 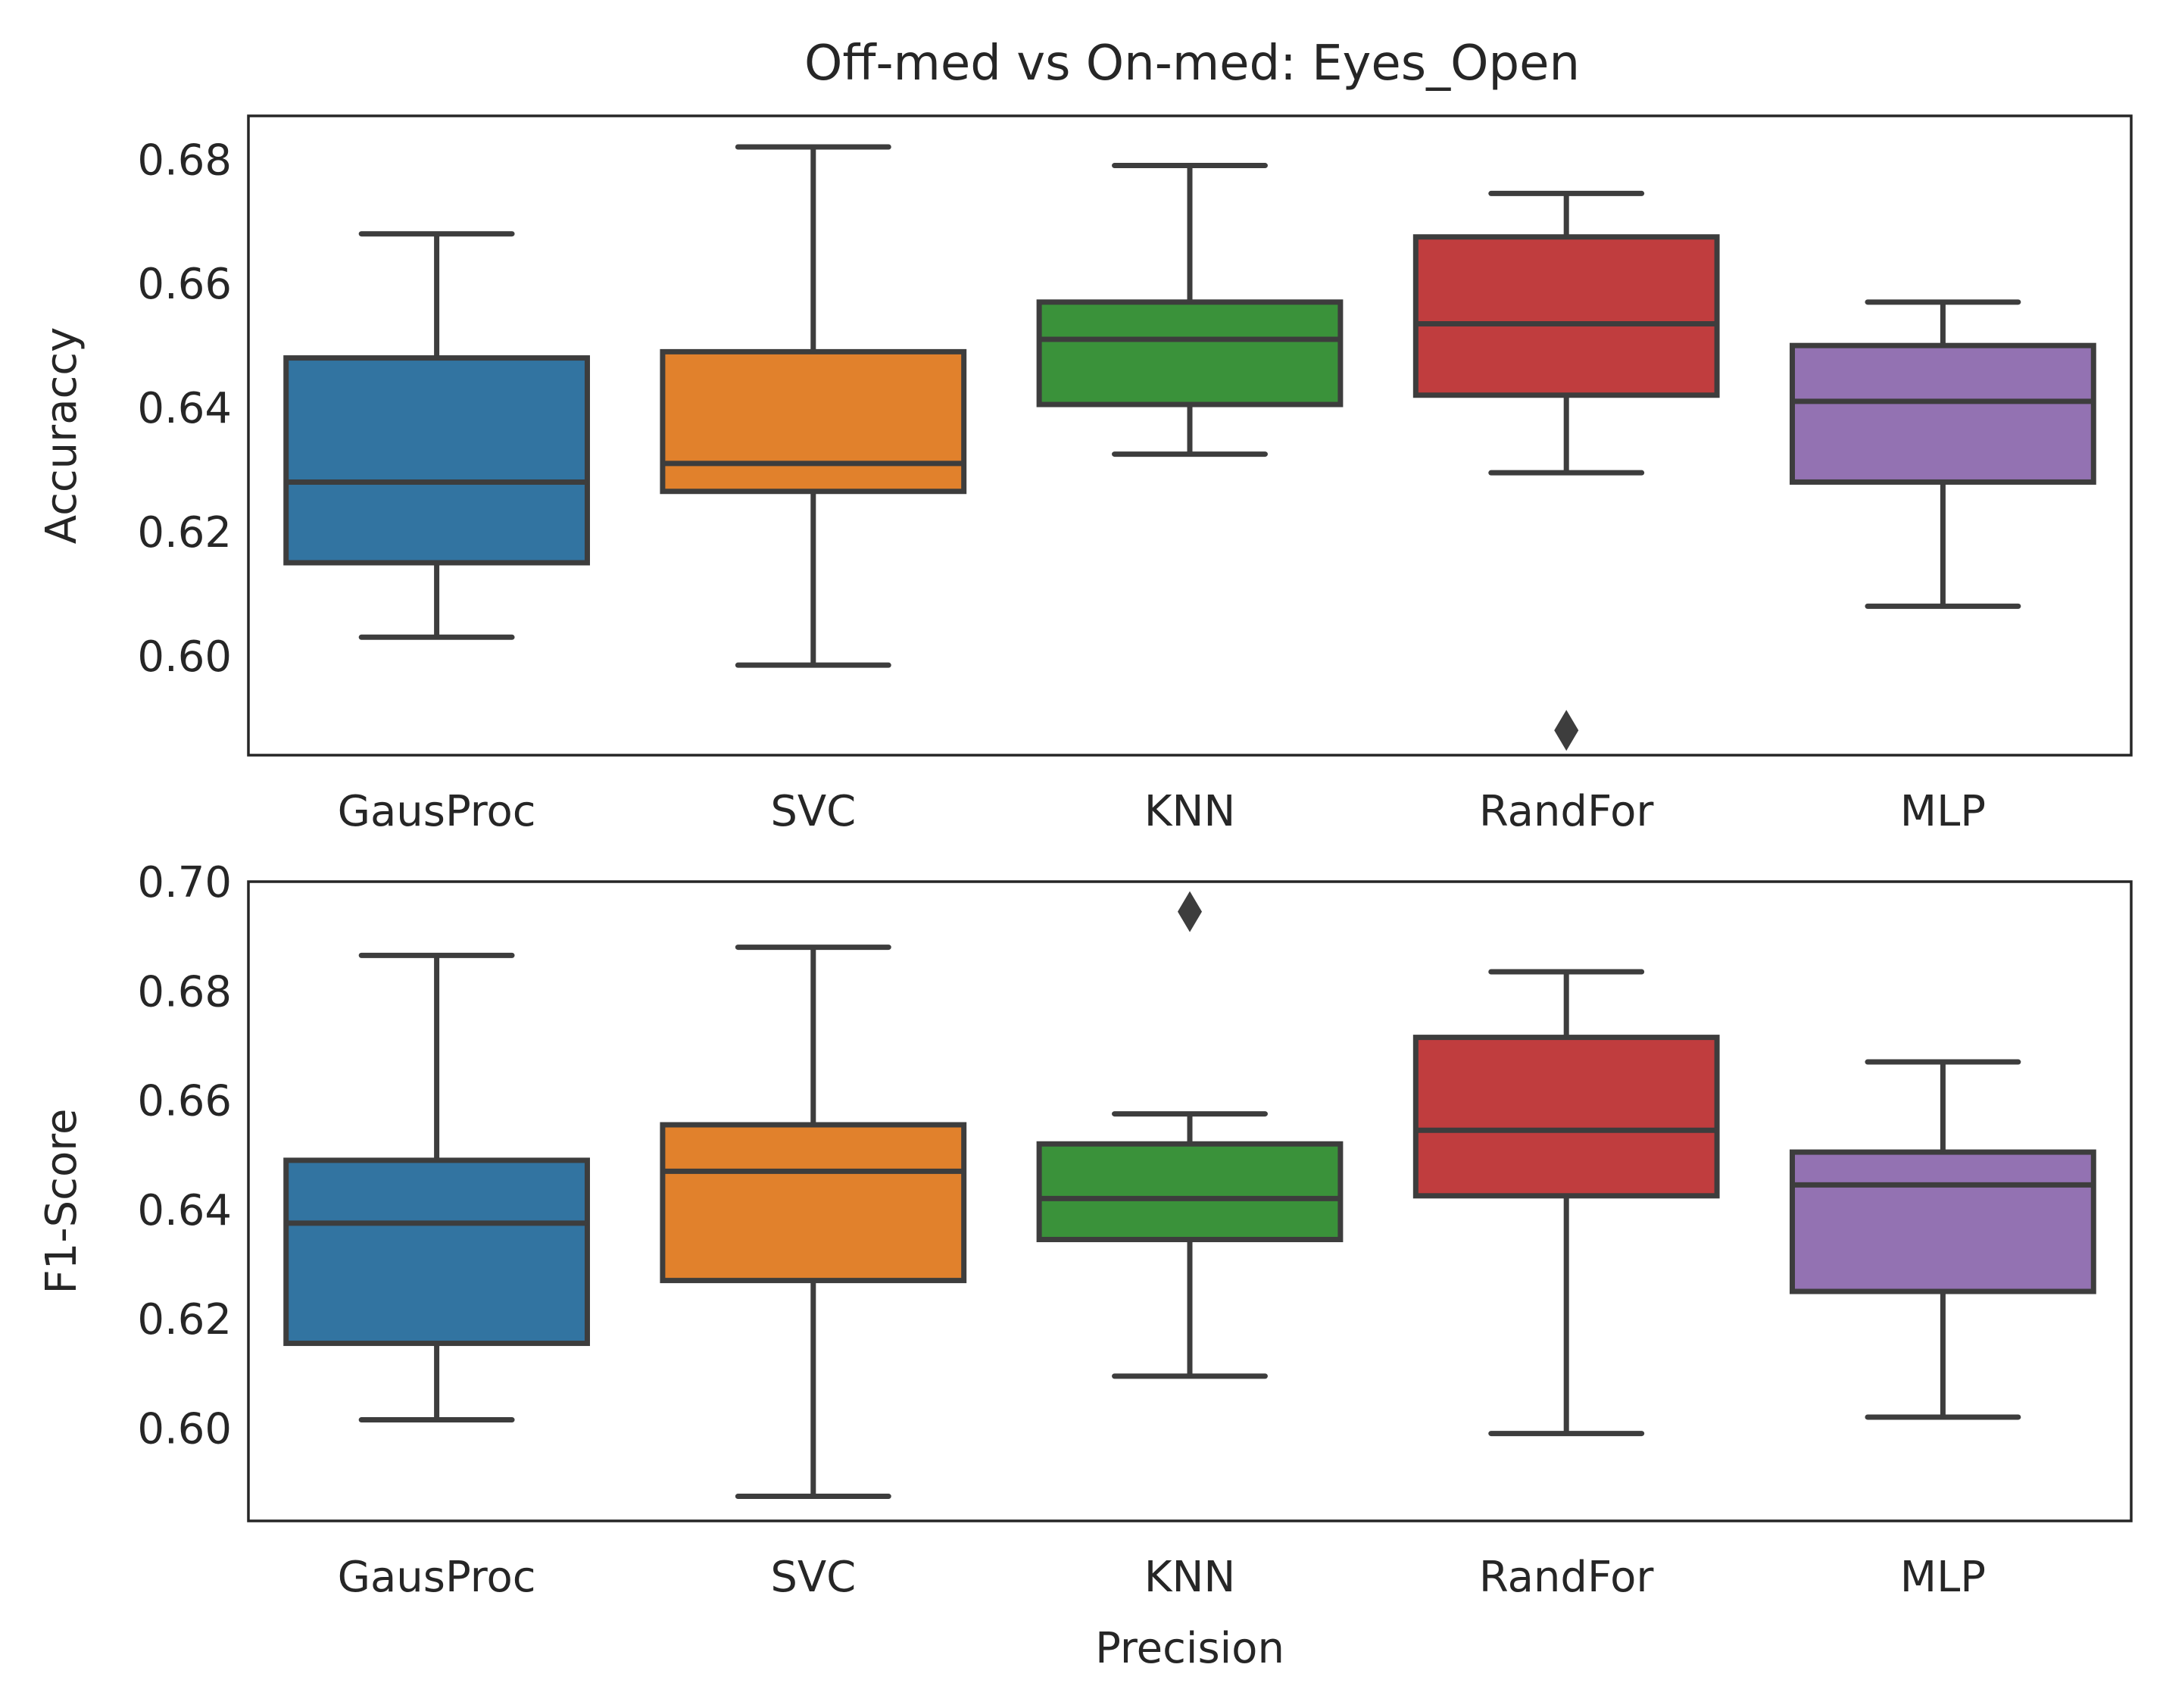 What do you see at coordinates (1190, 912) in the screenshot?
I see `knn-outlier` at bounding box center [1190, 912].